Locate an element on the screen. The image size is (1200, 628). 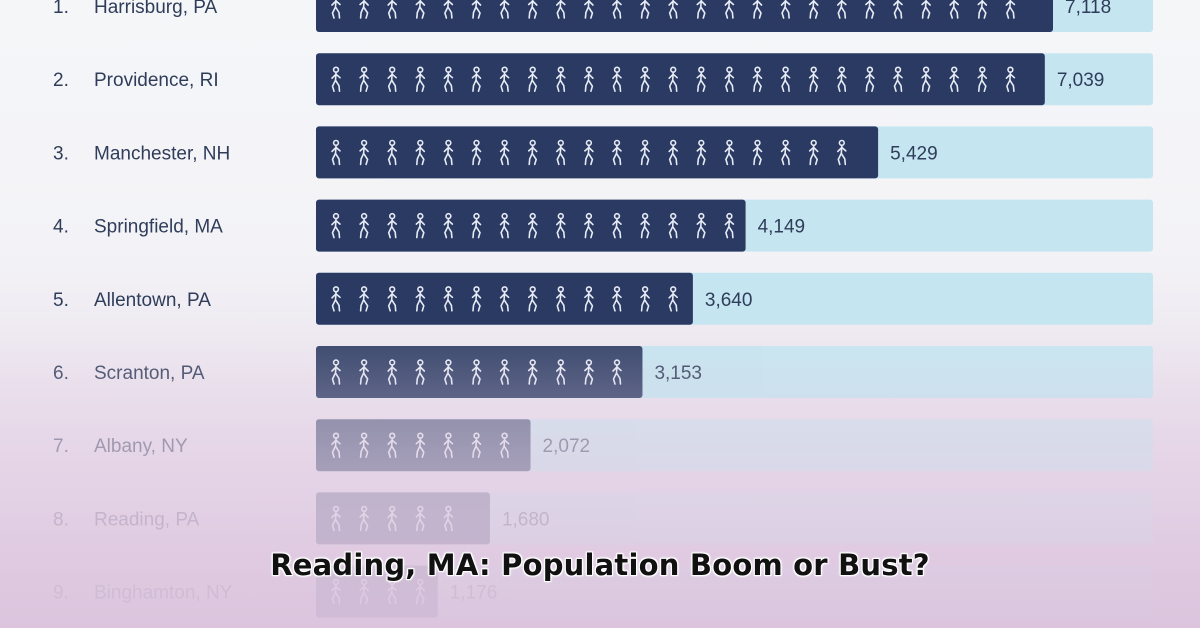
category-label: Binghamton, NY is located at coordinates (163, 593).